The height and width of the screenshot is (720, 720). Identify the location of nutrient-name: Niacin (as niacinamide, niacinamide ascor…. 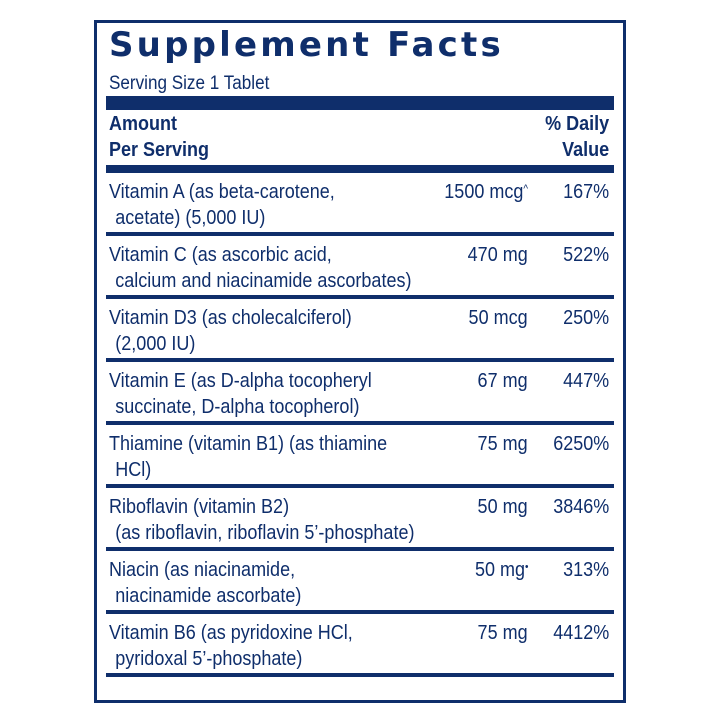
(205, 583).